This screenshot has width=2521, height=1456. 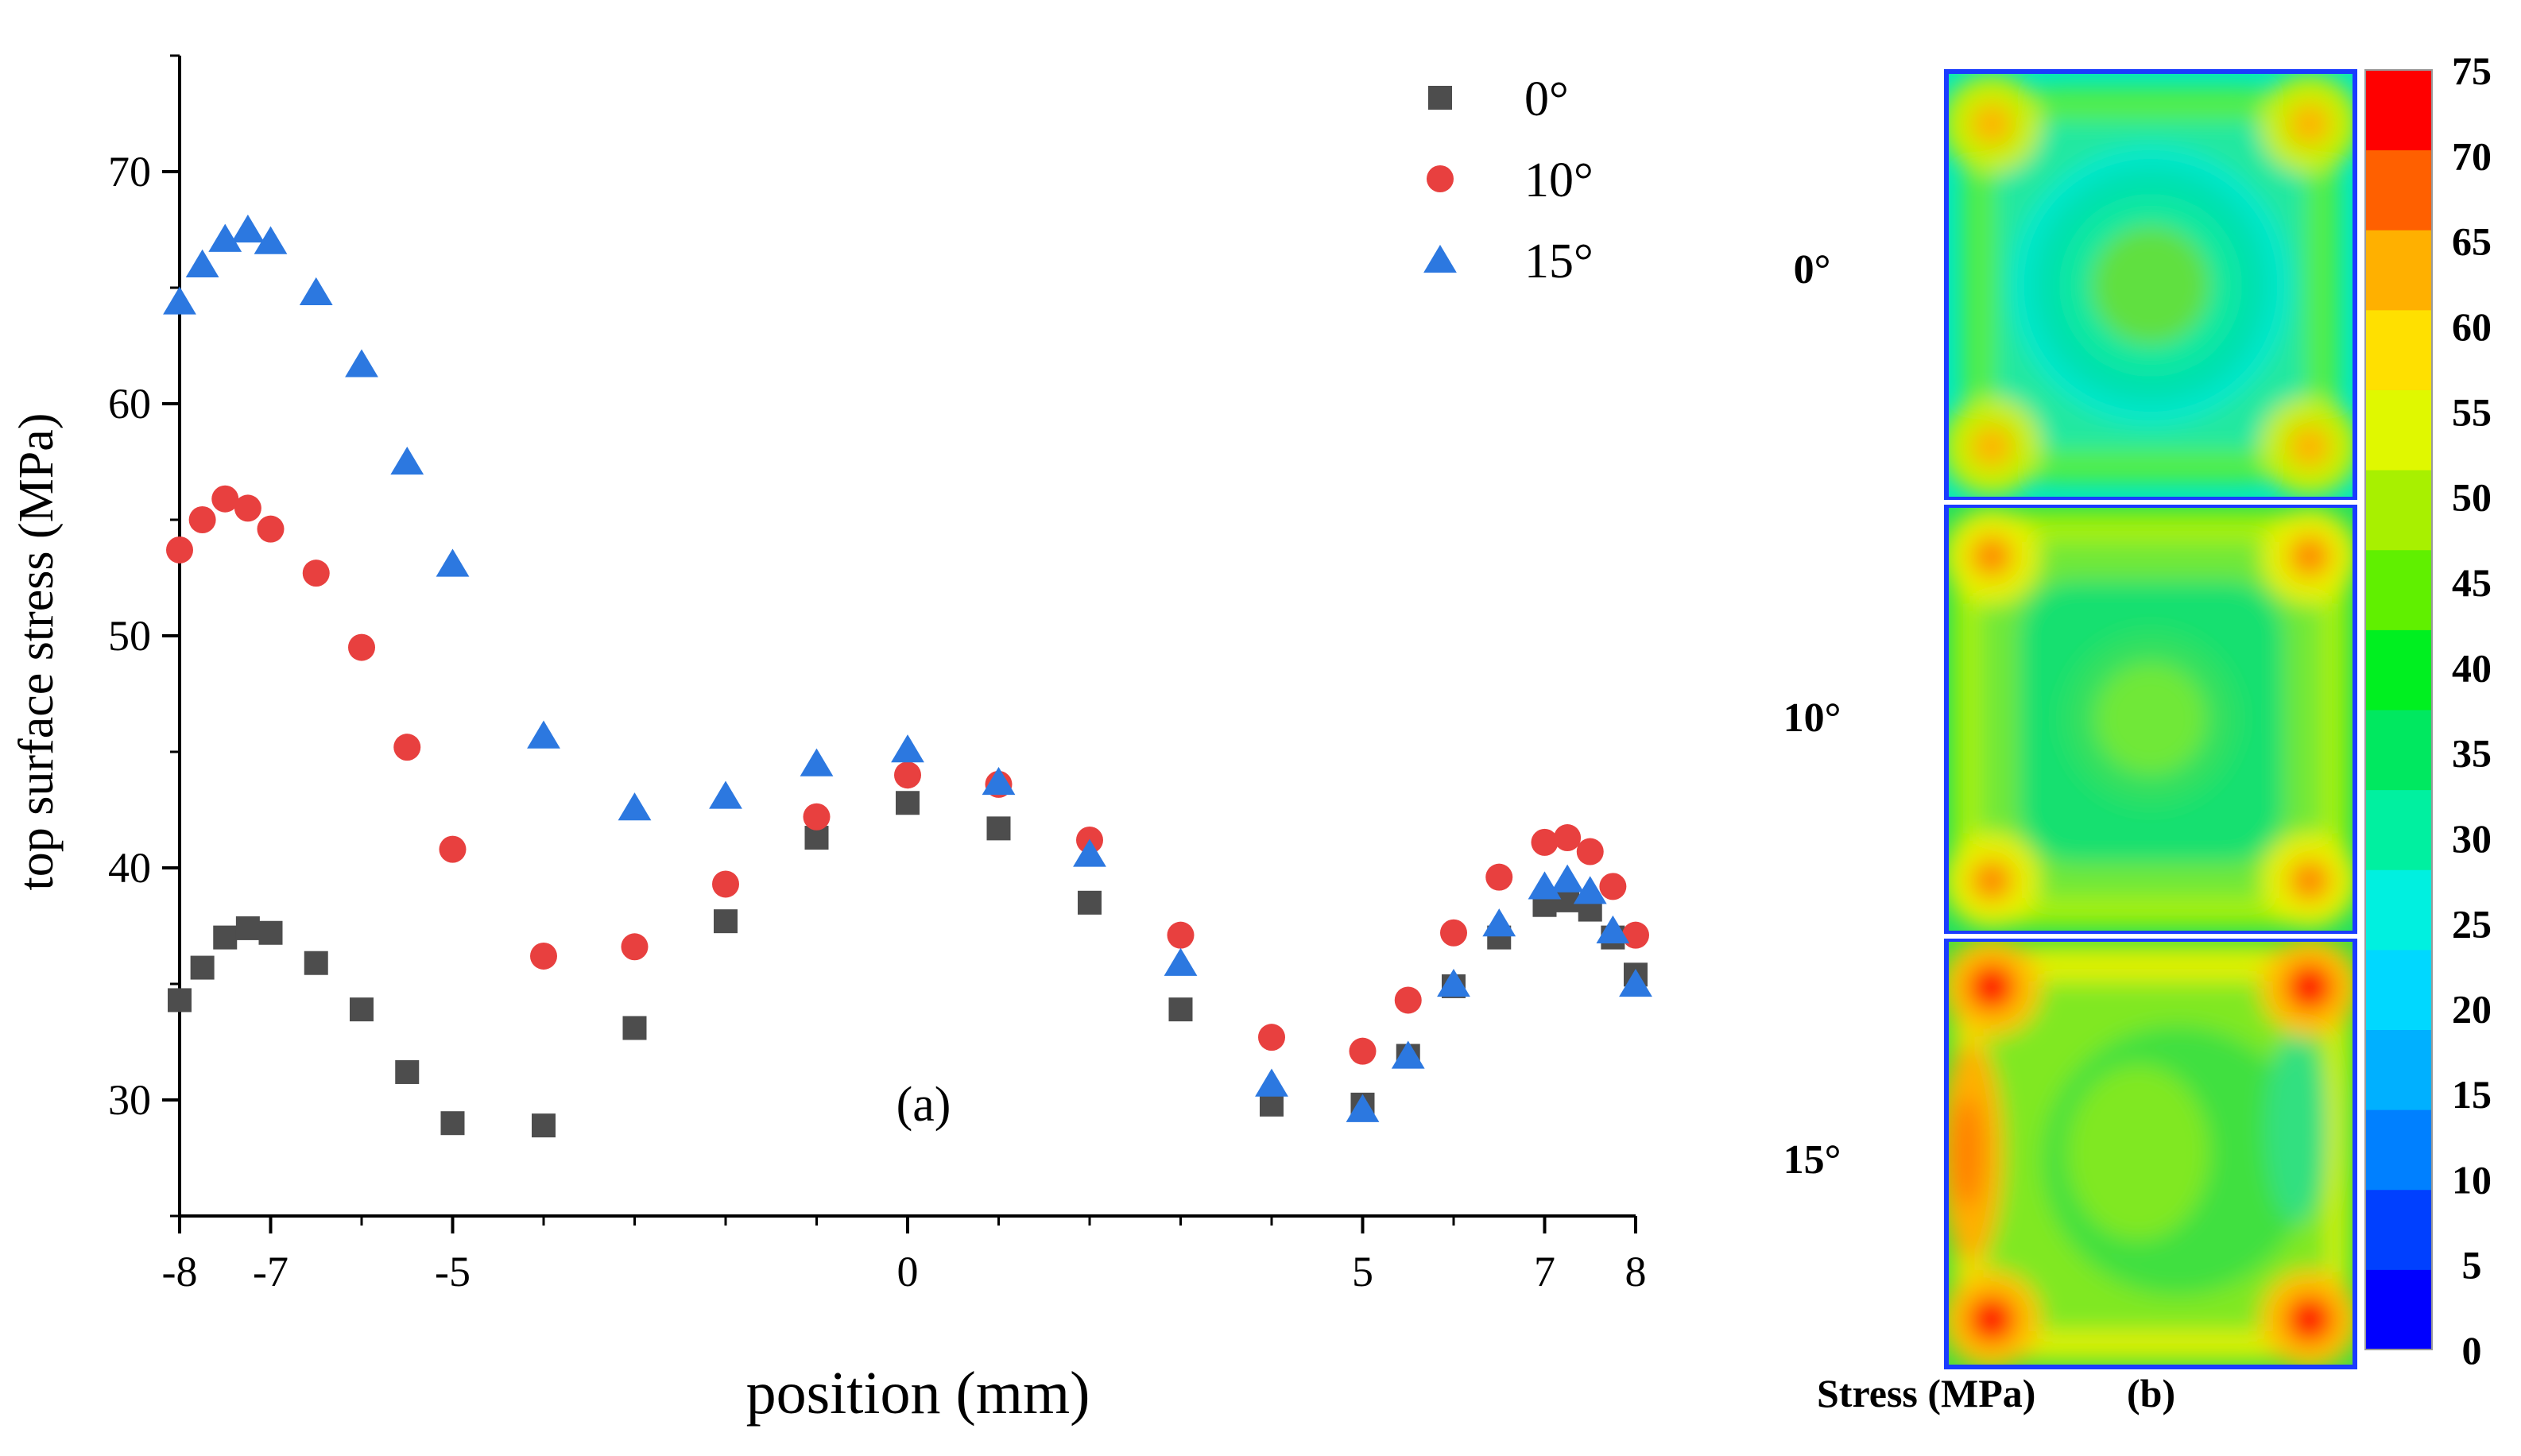 What do you see at coordinates (1559, 180) in the screenshot?
I see `legend-label: 10°` at bounding box center [1559, 180].